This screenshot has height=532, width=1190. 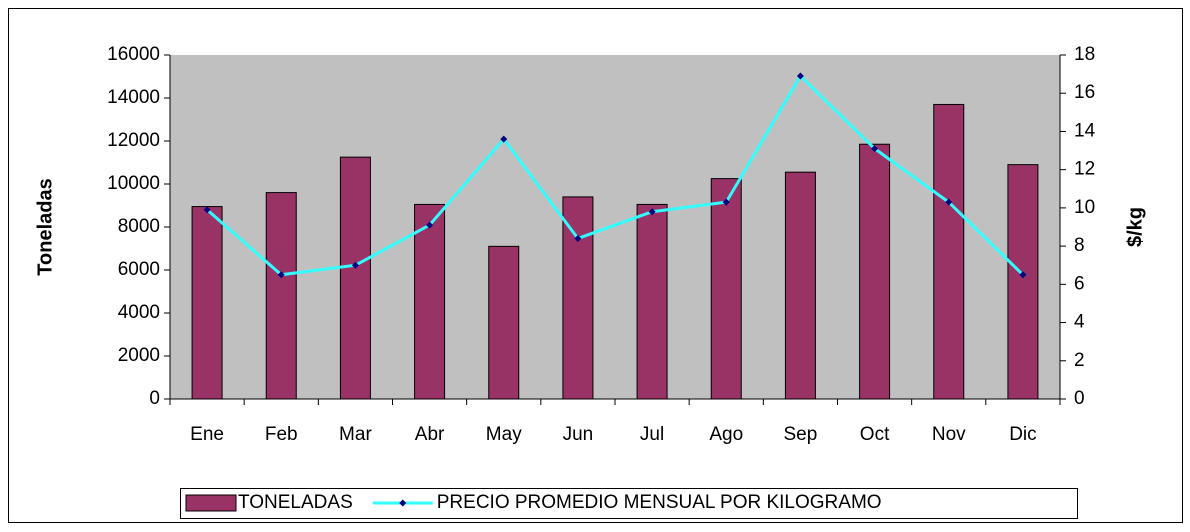 I want to click on x-tick-label: Jun, so click(x=578, y=434).